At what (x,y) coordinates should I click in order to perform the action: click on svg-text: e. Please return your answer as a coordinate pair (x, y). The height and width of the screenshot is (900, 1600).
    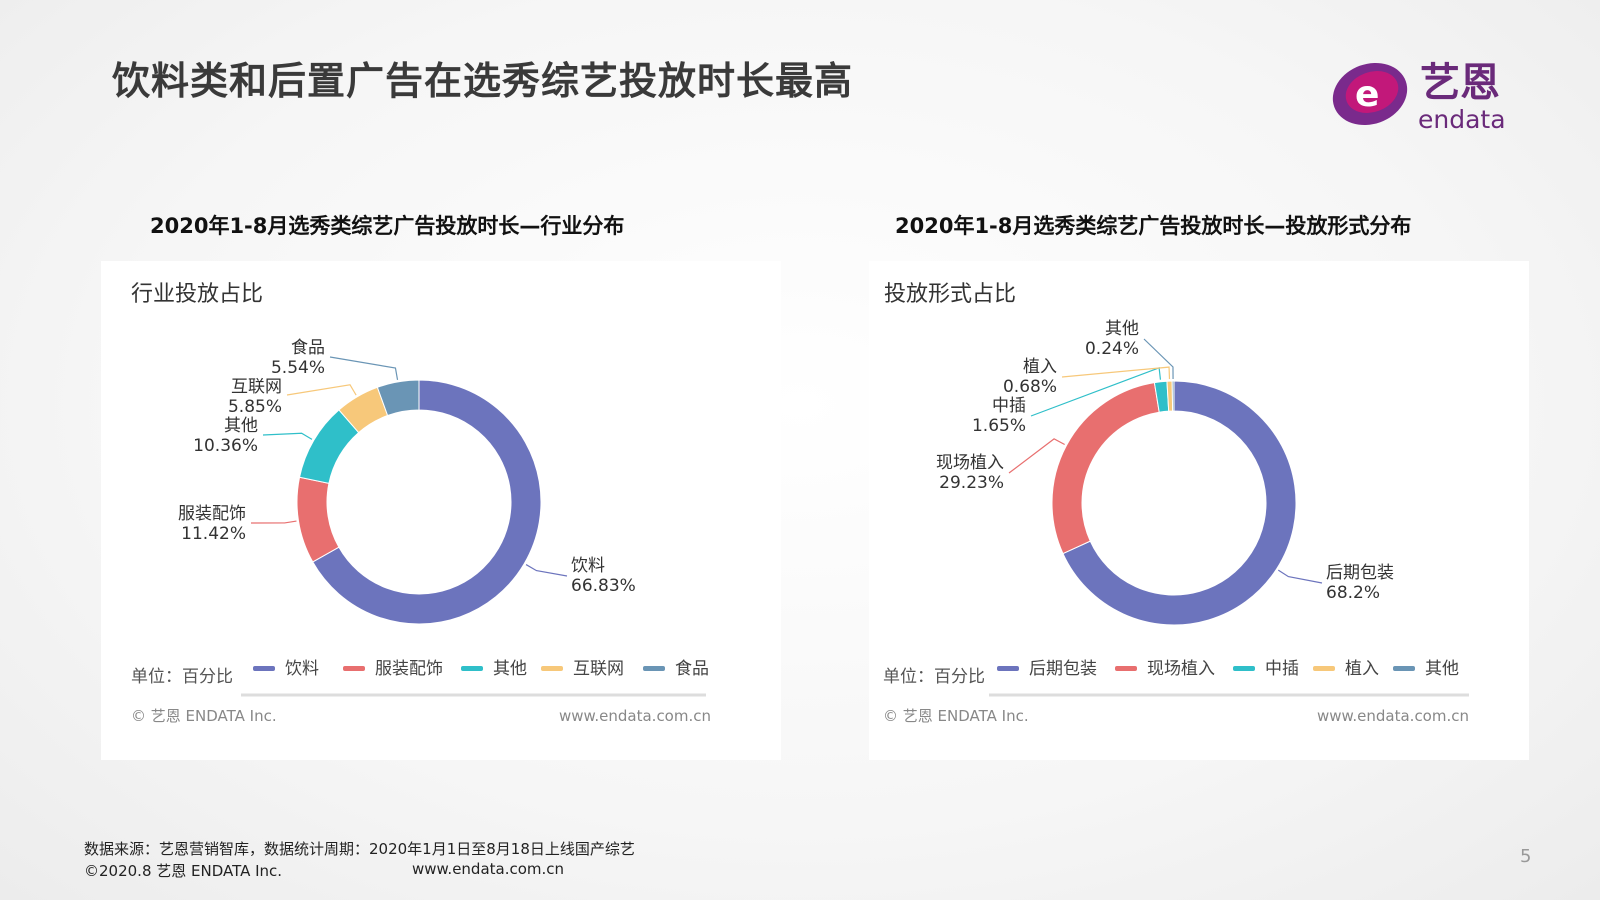
    Looking at the image, I should click on (1367, 94).